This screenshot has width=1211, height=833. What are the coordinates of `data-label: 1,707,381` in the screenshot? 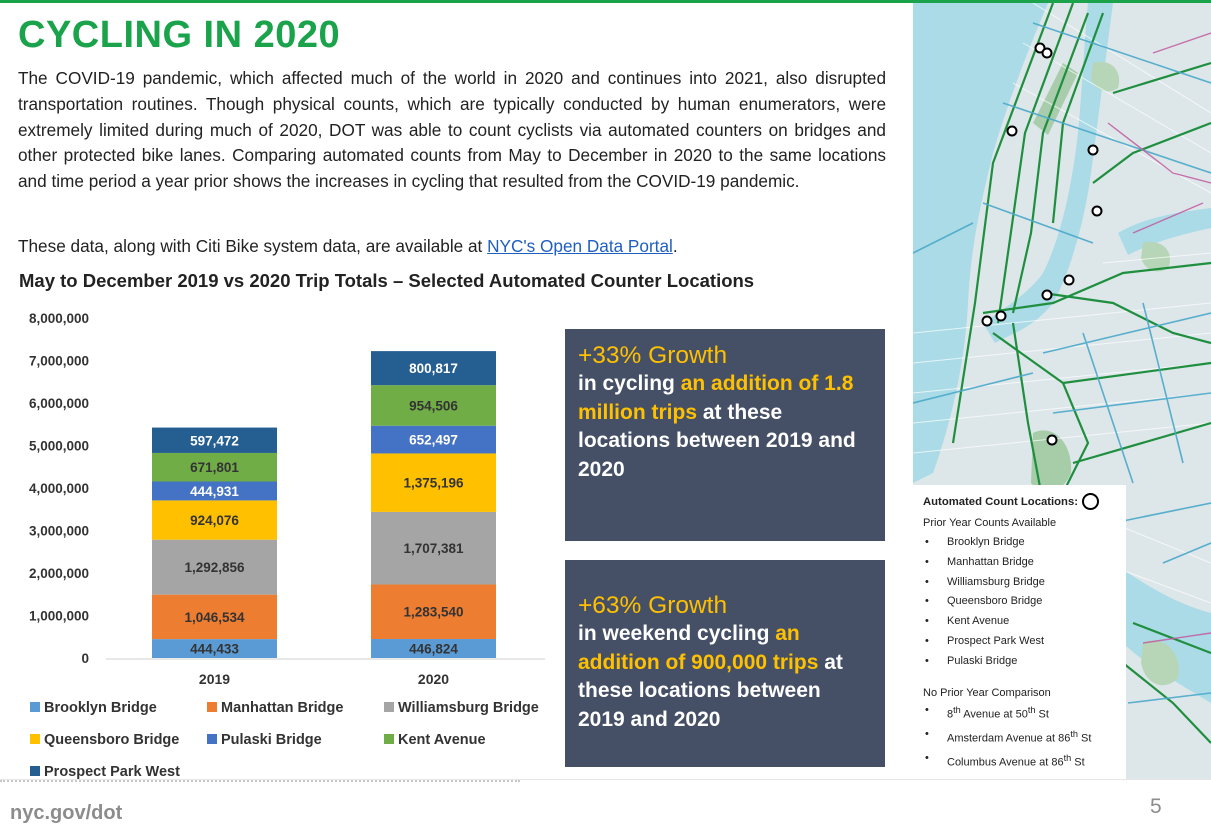 It's located at (433, 548).